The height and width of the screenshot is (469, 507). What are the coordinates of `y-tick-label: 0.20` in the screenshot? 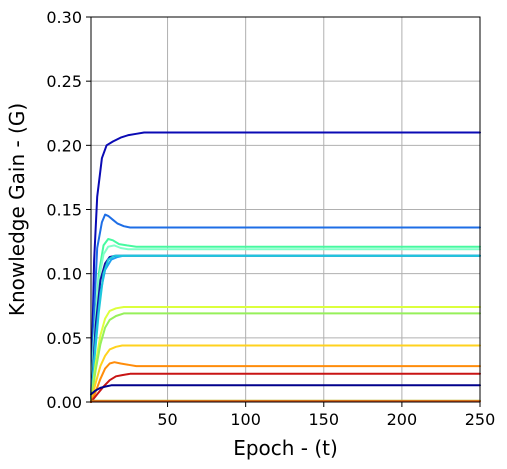 It's located at (64, 145).